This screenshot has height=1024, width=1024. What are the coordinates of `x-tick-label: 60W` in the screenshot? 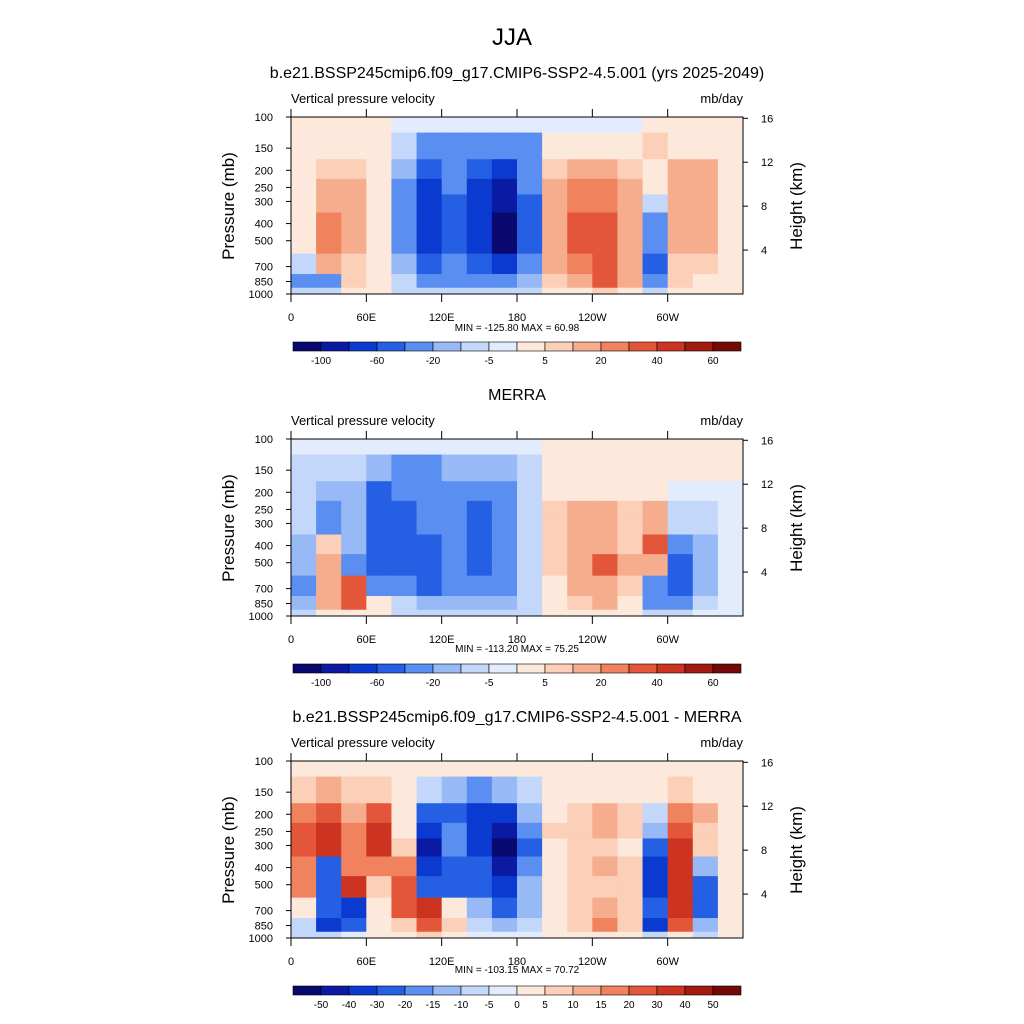 It's located at (667, 318).